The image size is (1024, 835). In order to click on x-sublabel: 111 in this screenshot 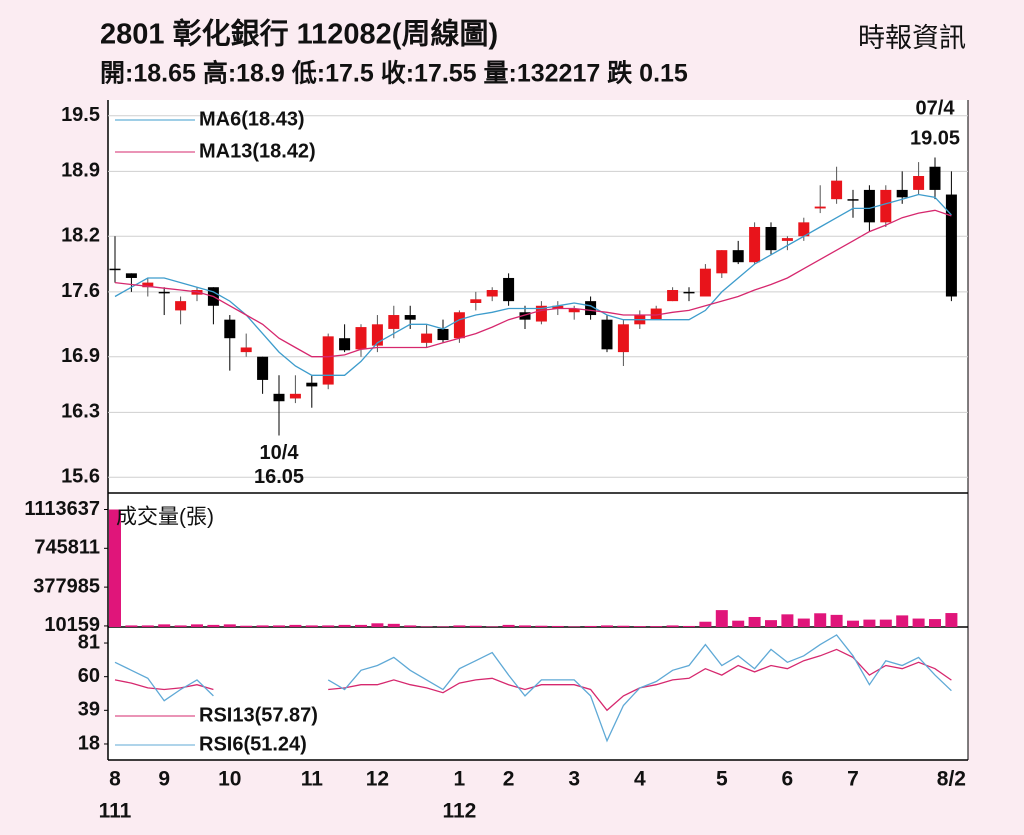, I will do `click(115, 811)`.